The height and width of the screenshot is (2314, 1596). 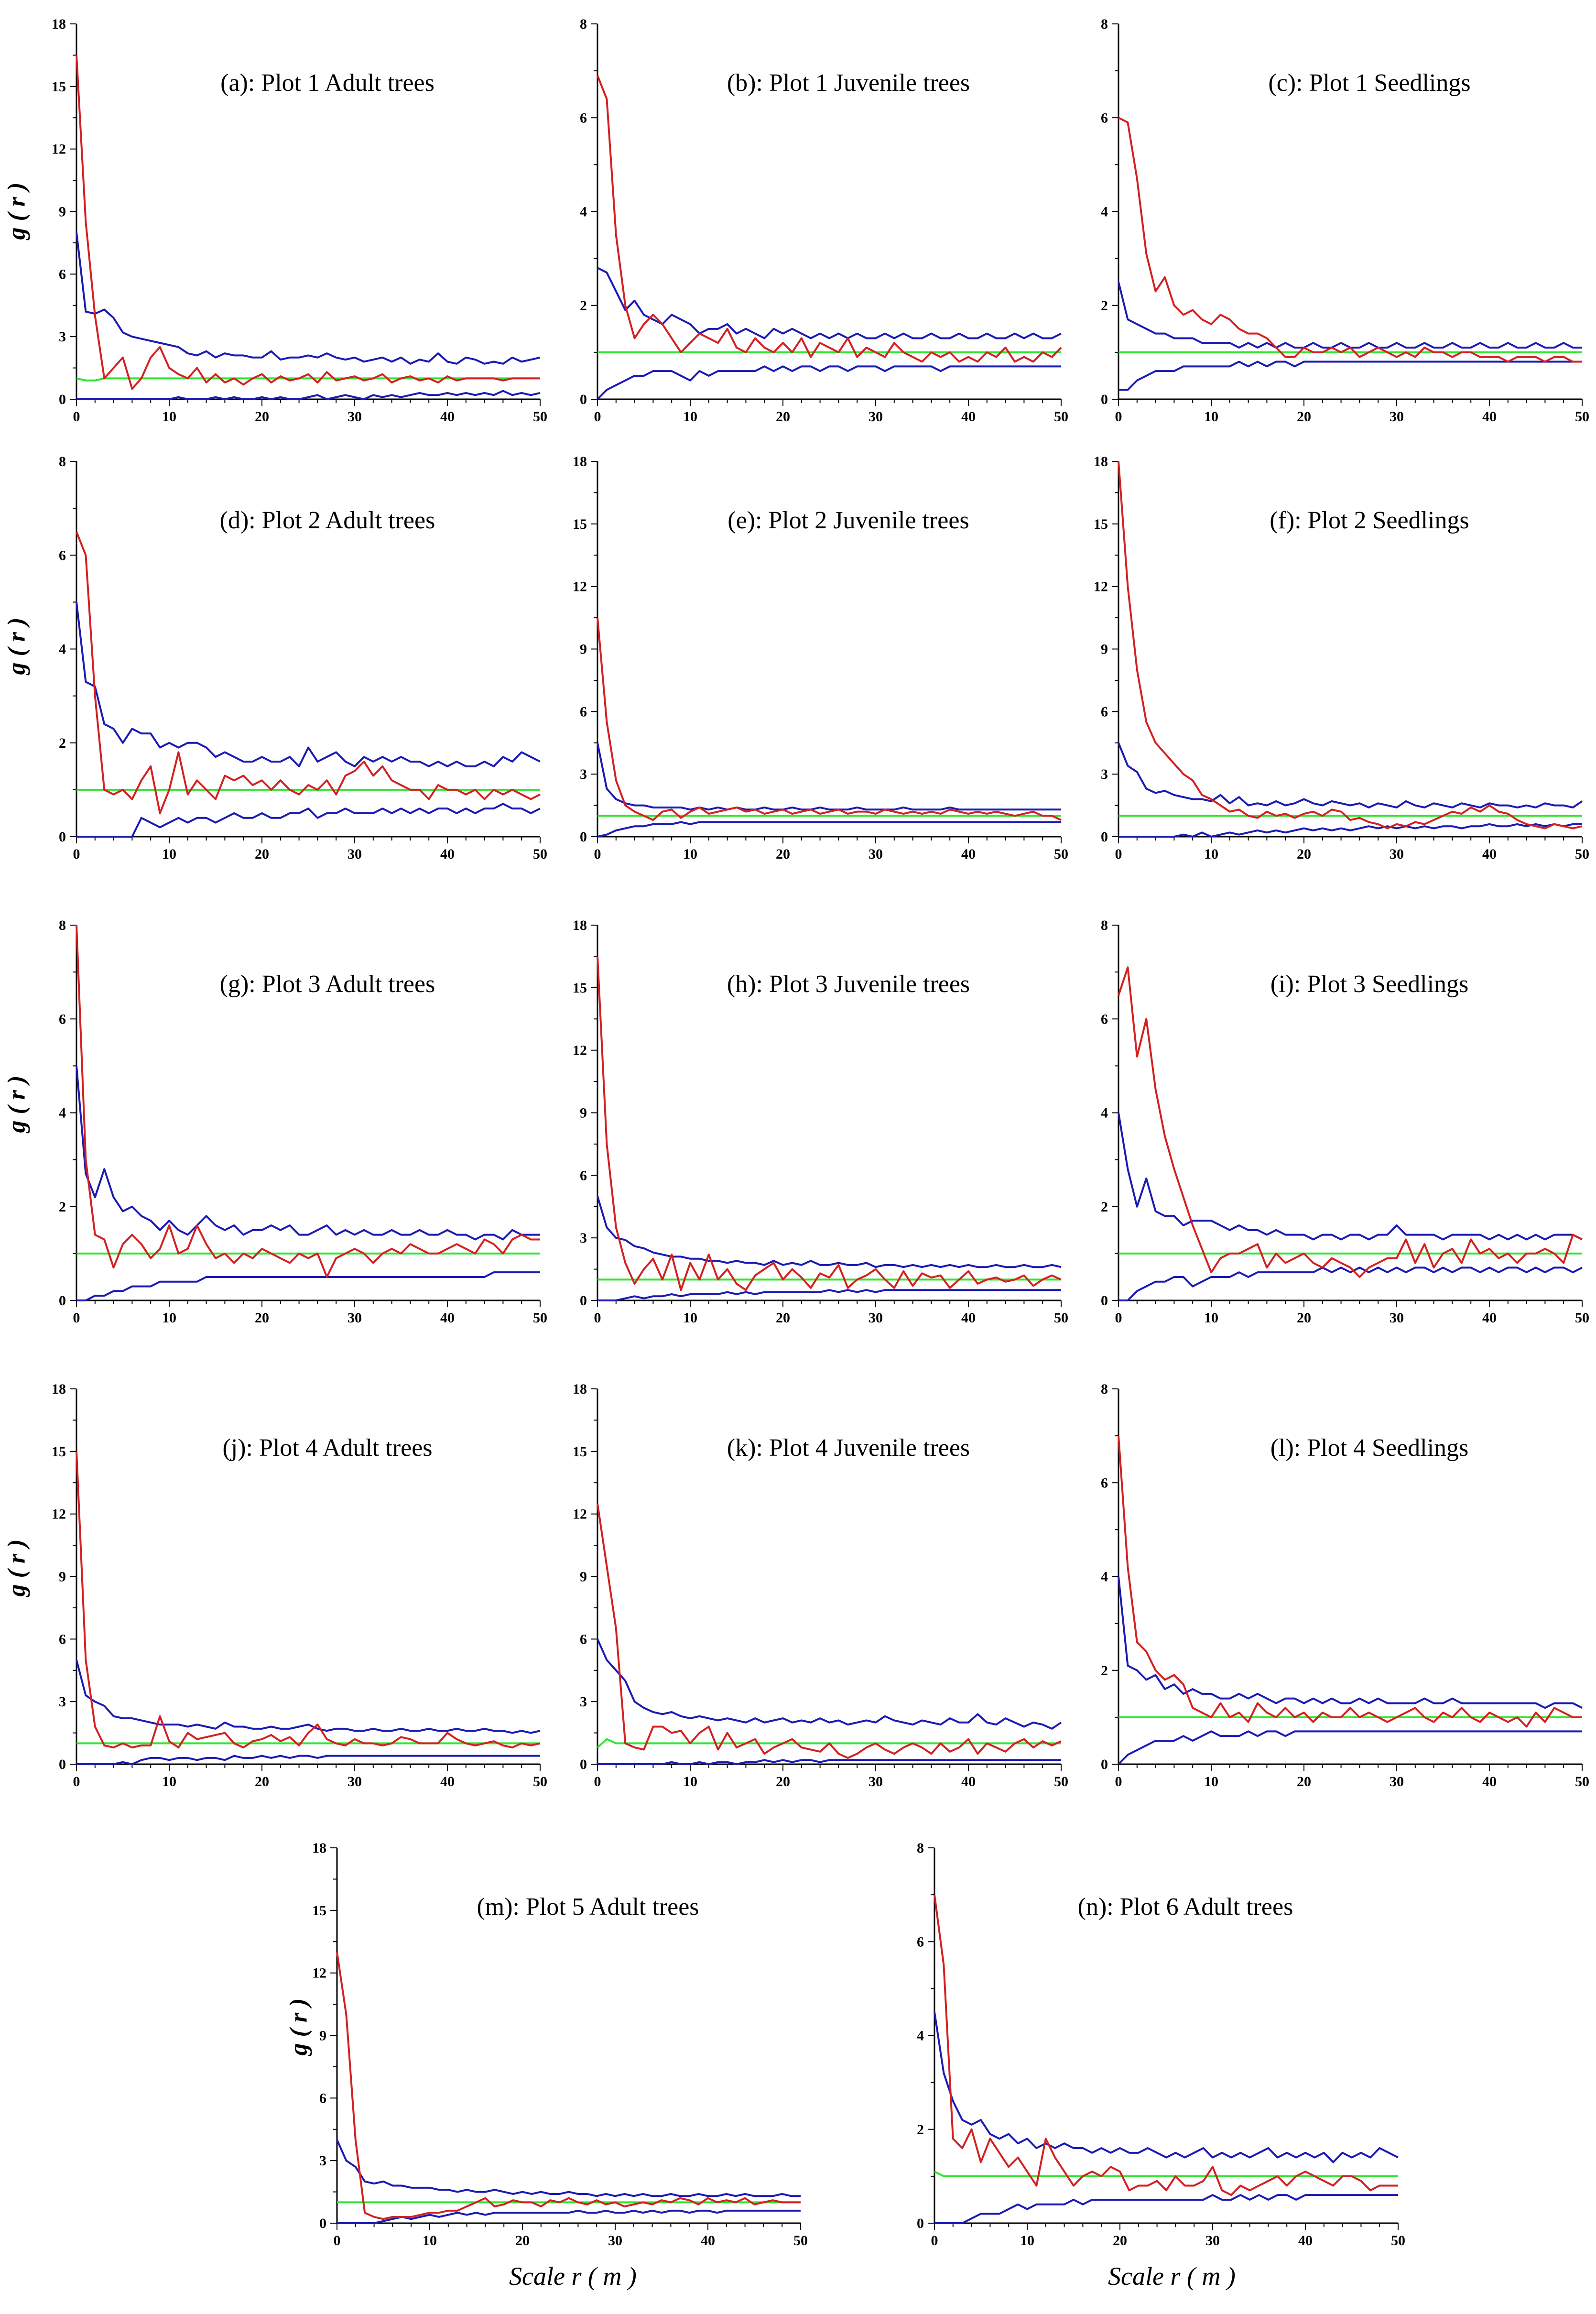 What do you see at coordinates (1369, 984) in the screenshot?
I see `panel-title: (i): Plot 3 Seedlings` at bounding box center [1369, 984].